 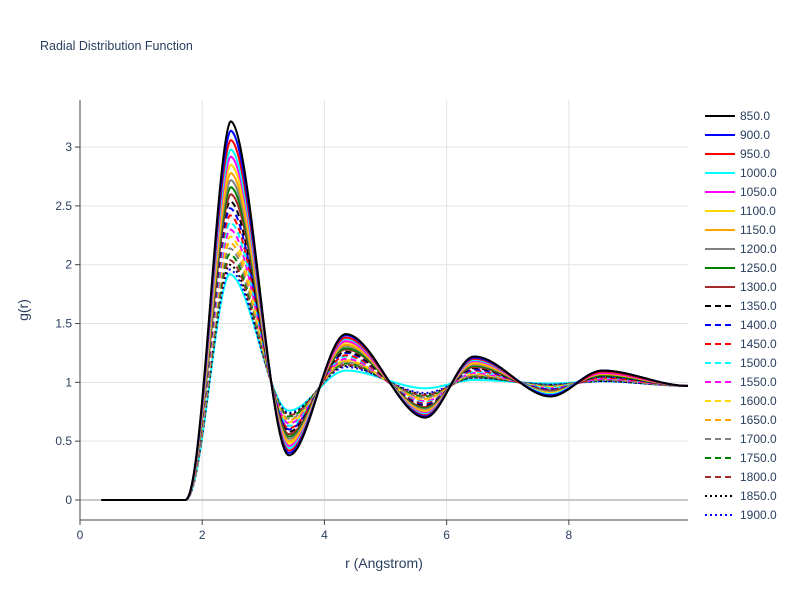 What do you see at coordinates (758, 439) in the screenshot?
I see `legend-label: 1700.0` at bounding box center [758, 439].